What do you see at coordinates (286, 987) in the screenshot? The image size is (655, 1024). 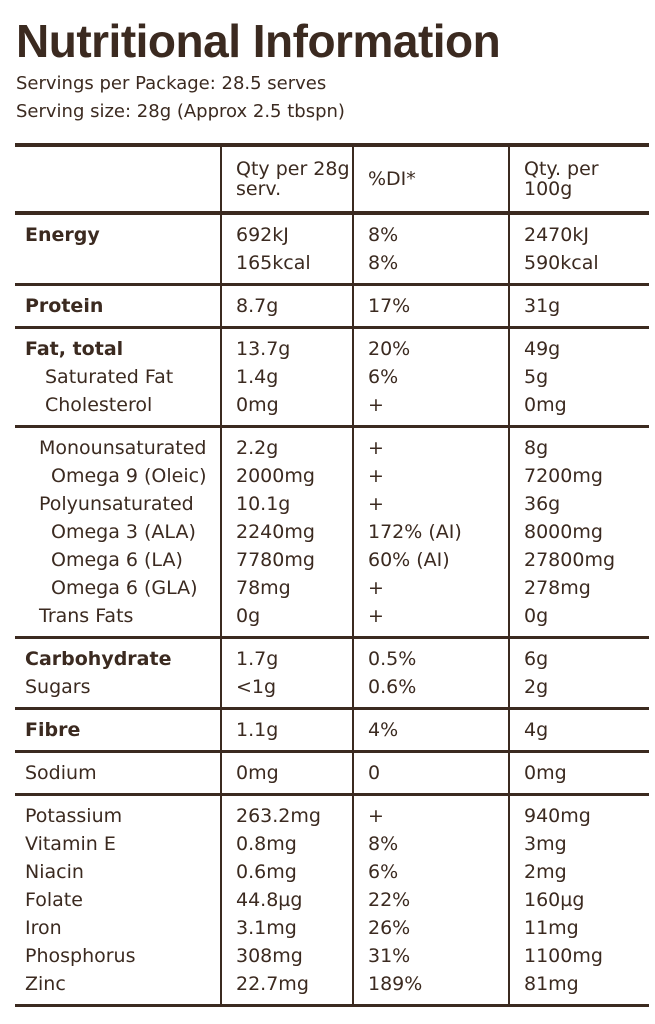 I see `nutrient-value: 22.7mg` at bounding box center [286, 987].